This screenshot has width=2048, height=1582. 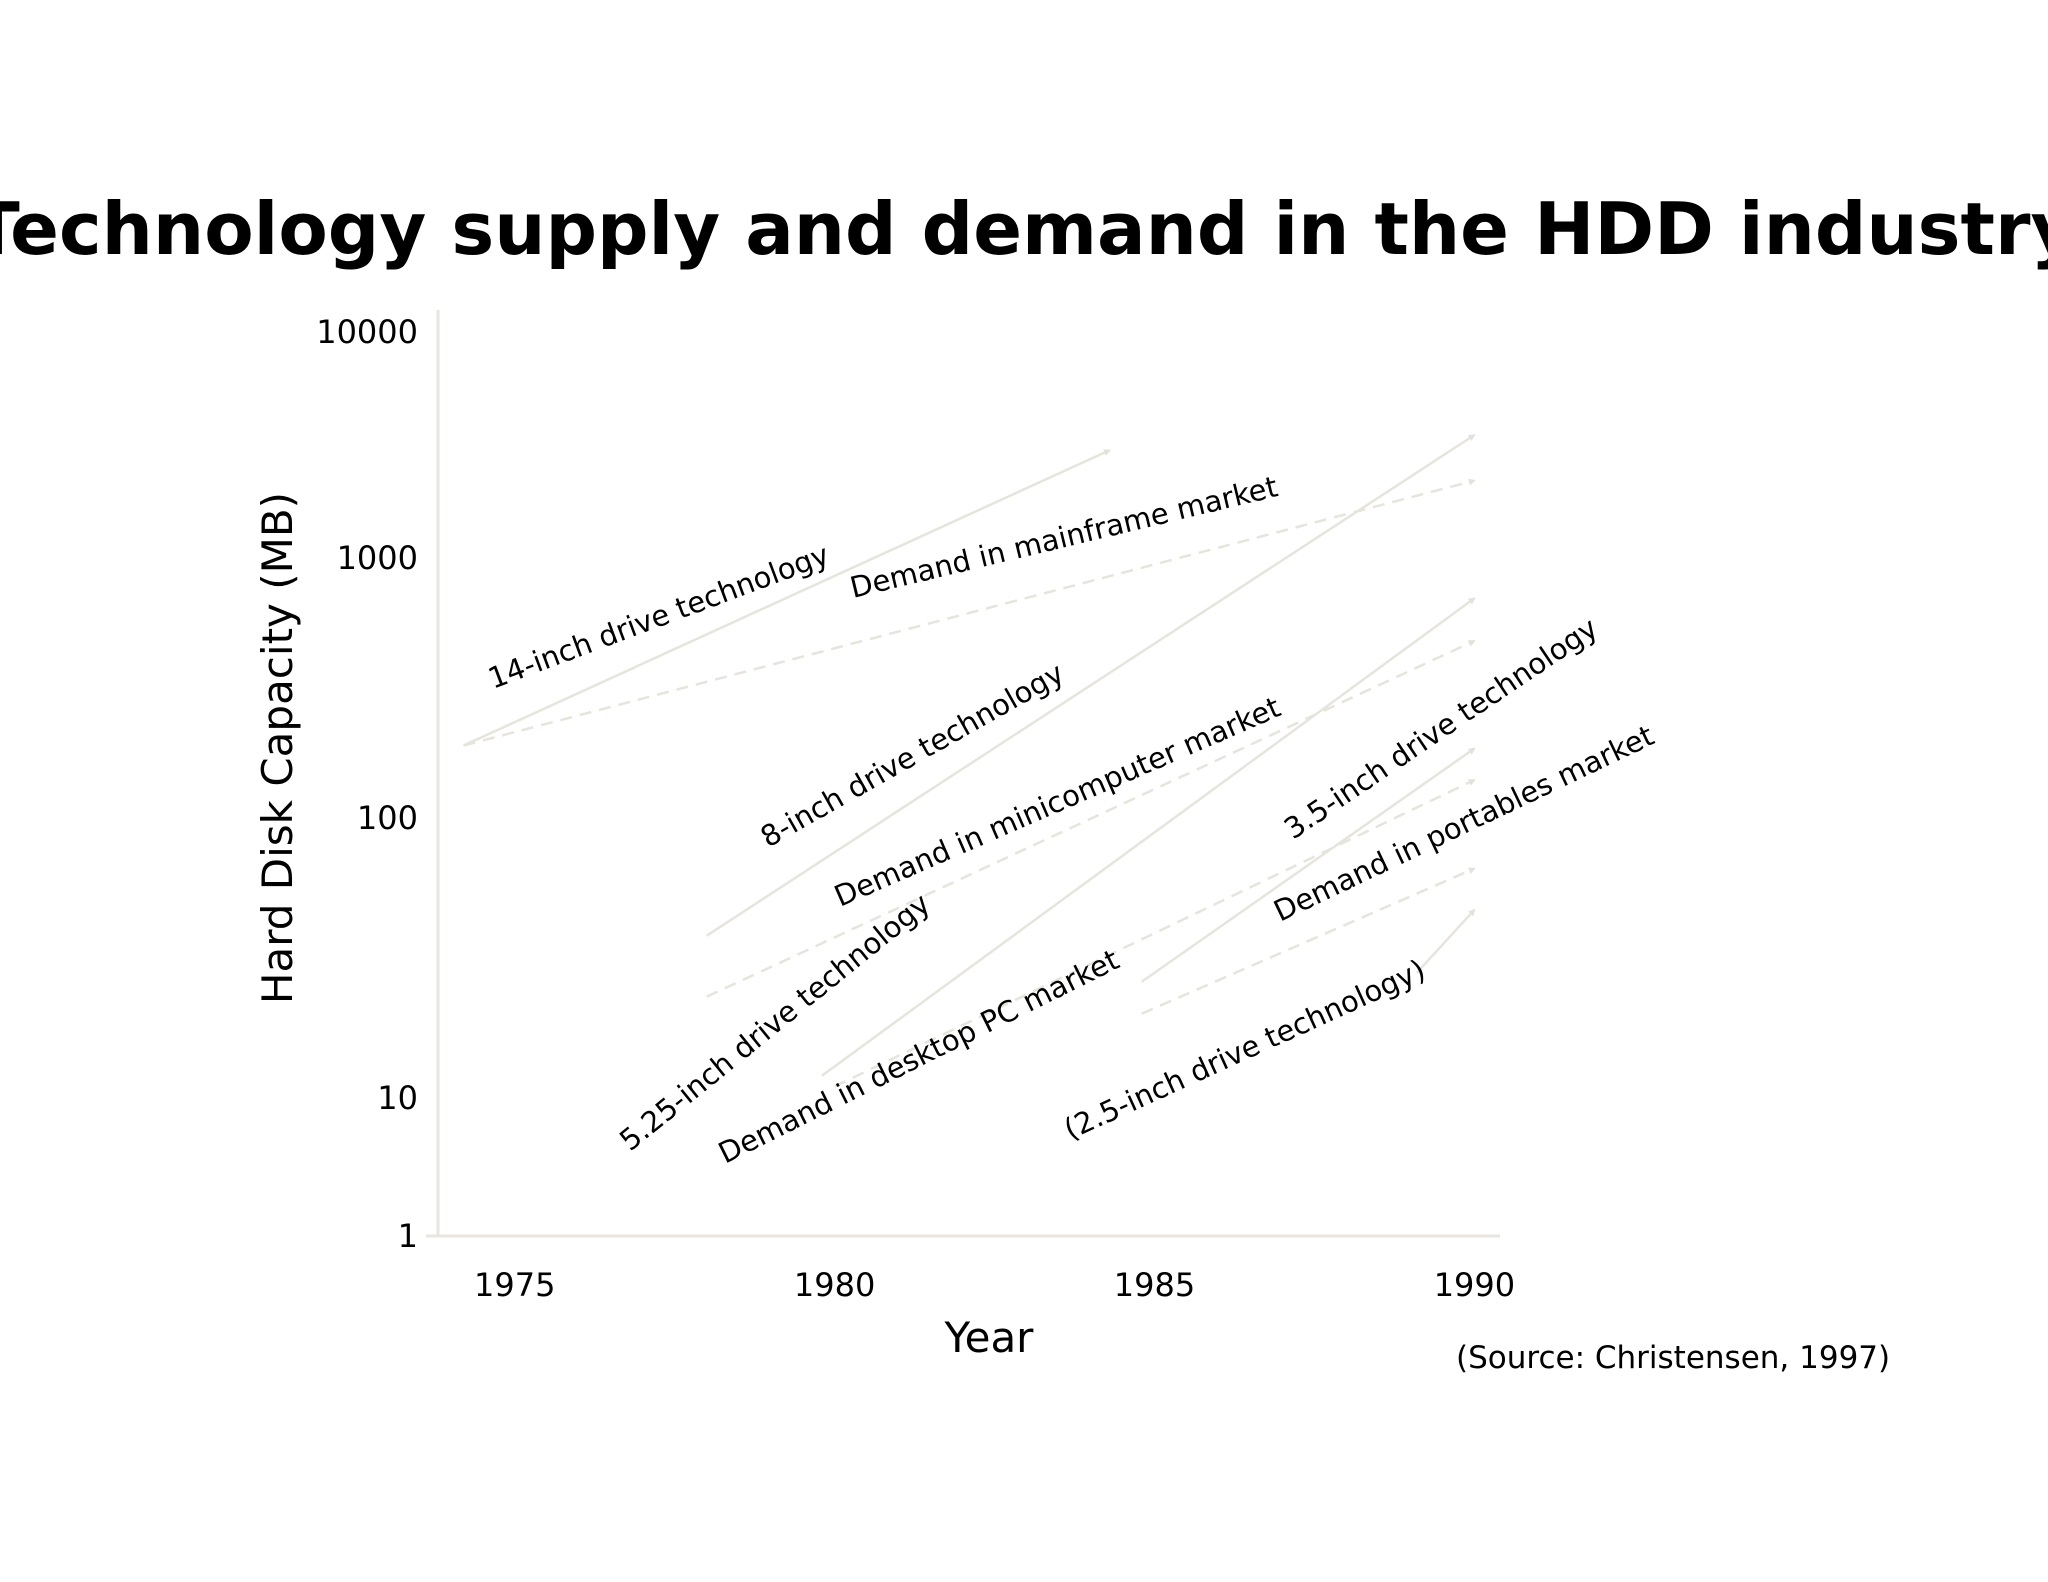 What do you see at coordinates (1673, 1358) in the screenshot?
I see `source-note: (Source: Christensen, 1997)` at bounding box center [1673, 1358].